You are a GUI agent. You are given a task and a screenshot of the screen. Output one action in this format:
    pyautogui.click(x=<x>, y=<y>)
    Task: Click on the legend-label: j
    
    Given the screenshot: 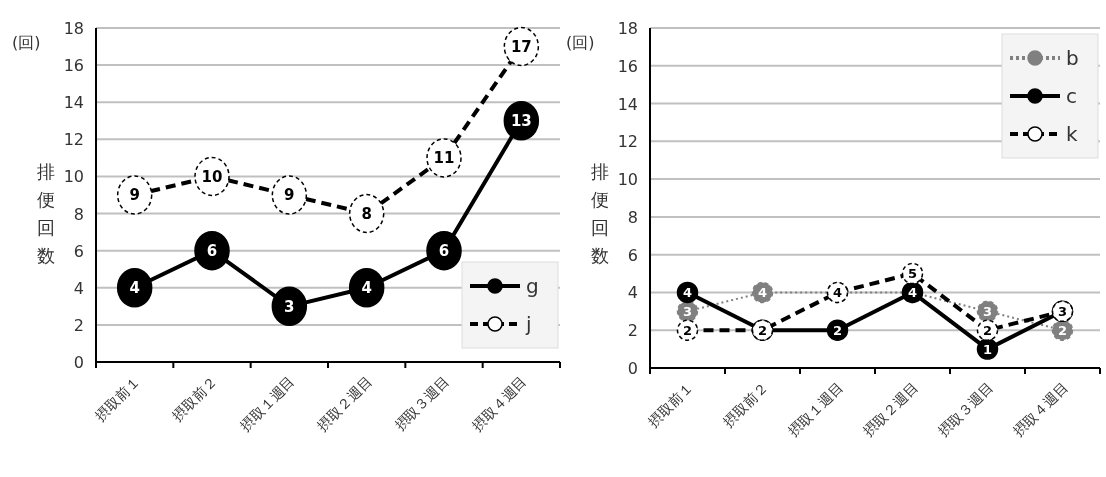 What is the action you would take?
    pyautogui.click(x=528, y=324)
    